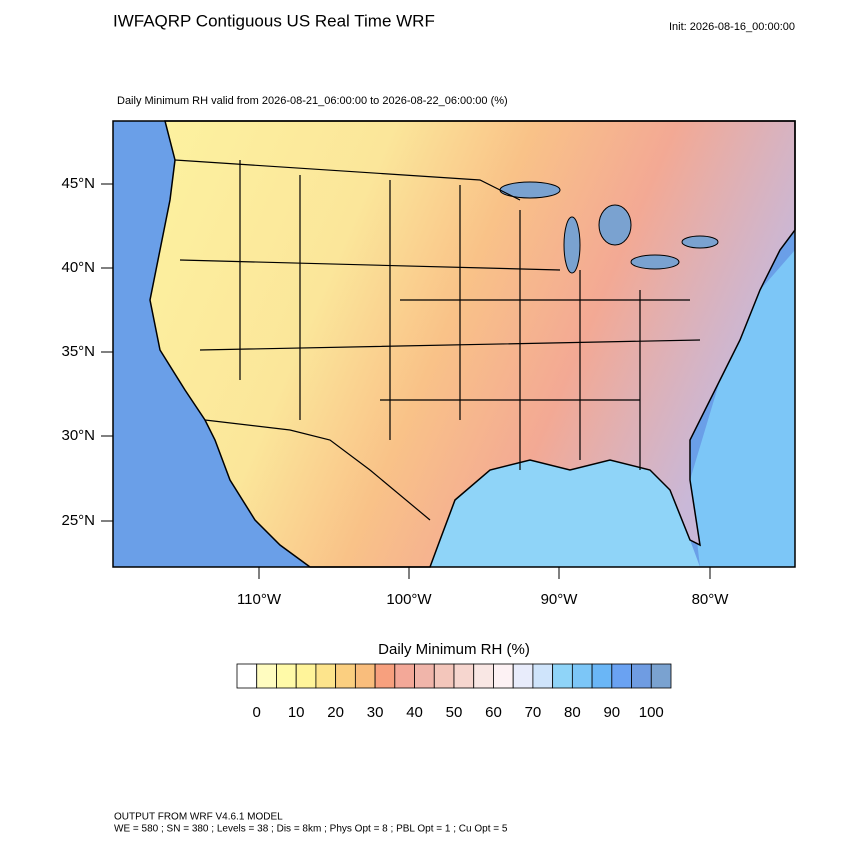  Describe the element at coordinates (414, 712) in the screenshot. I see `colorbar-label: 40` at that location.